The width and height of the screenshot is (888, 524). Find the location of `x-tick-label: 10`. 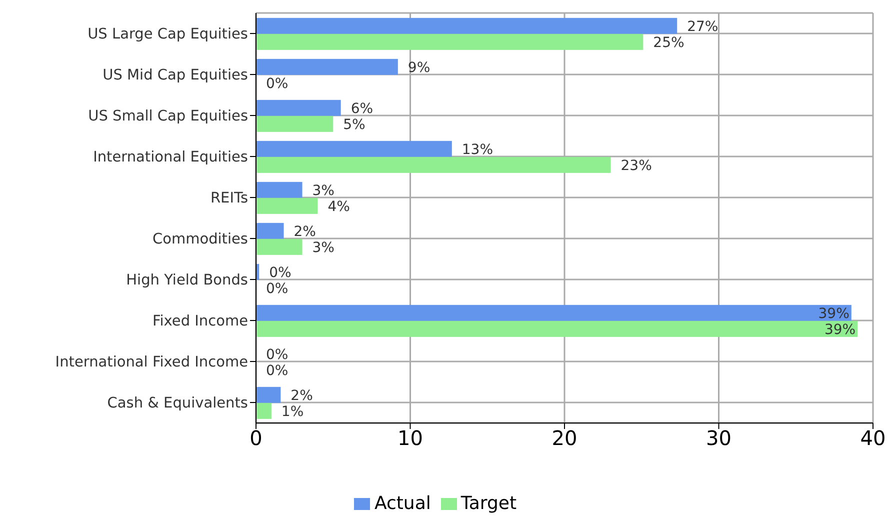

x-tick-label: 10 is located at coordinates (410, 438).